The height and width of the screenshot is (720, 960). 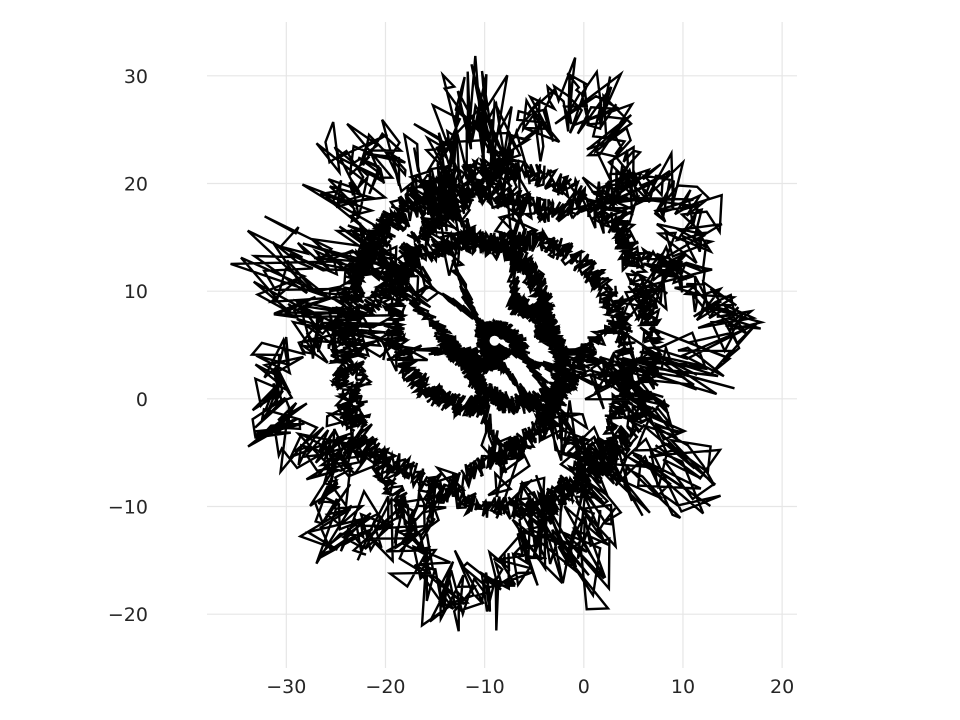 I want to click on y-tick-label: −10, so click(x=128, y=508).